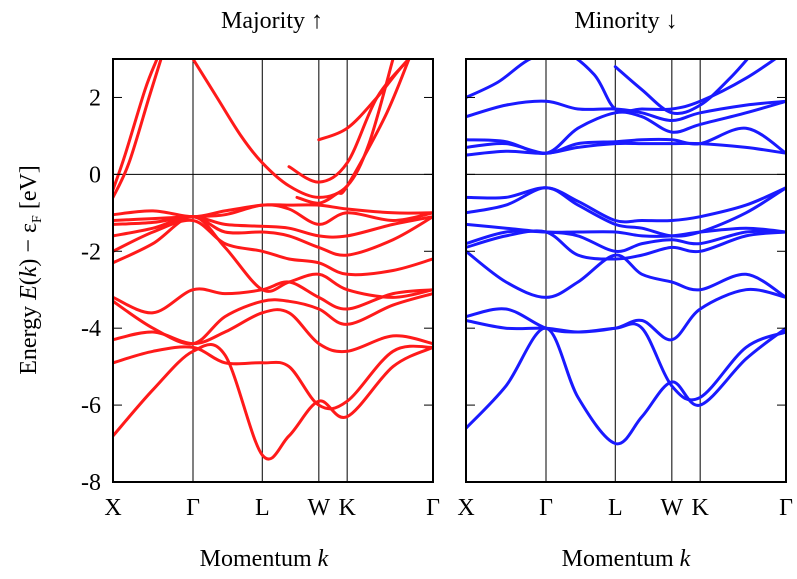 Image resolution: width=797 pixels, height=579 pixels. What do you see at coordinates (91, 483) in the screenshot?
I see `y-tick-label: -8` at bounding box center [91, 483].